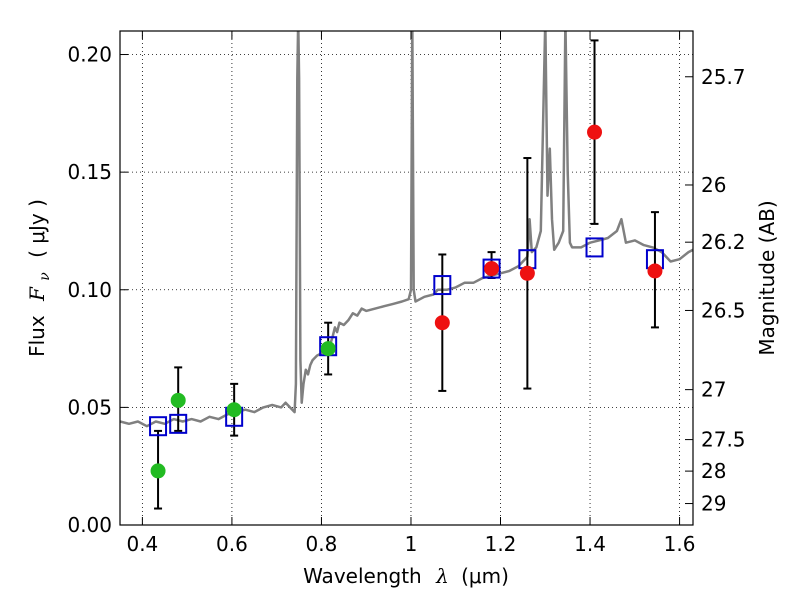 The width and height of the screenshot is (800, 600). Describe the element at coordinates (767, 277) in the screenshot. I see `y2-axis-label: Magnitude (AB)` at that location.